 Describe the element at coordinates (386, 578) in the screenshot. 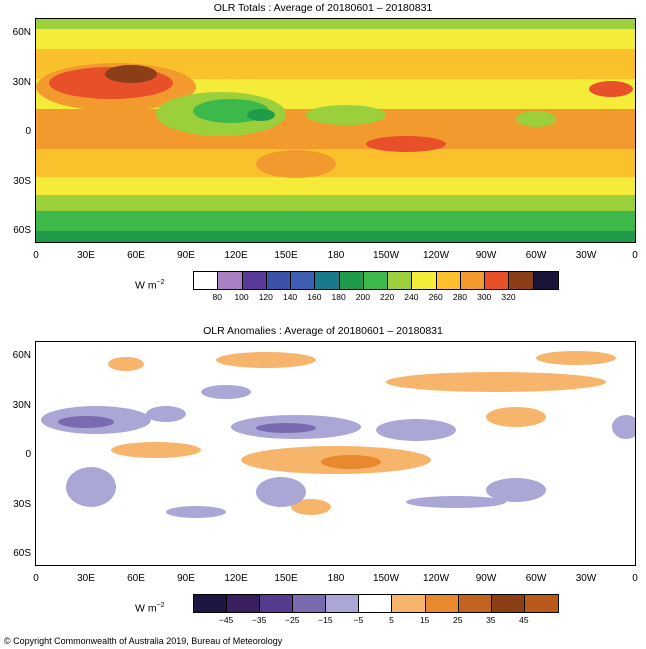

I see `anomalies-lon-label: 150W` at that location.